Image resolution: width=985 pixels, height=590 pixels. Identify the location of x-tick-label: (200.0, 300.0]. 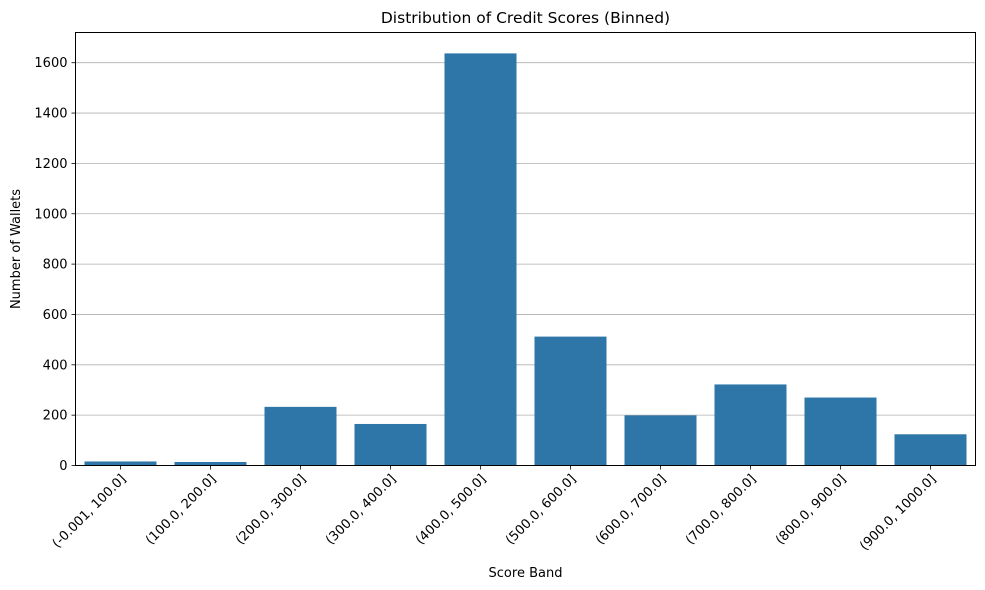
(271, 510).